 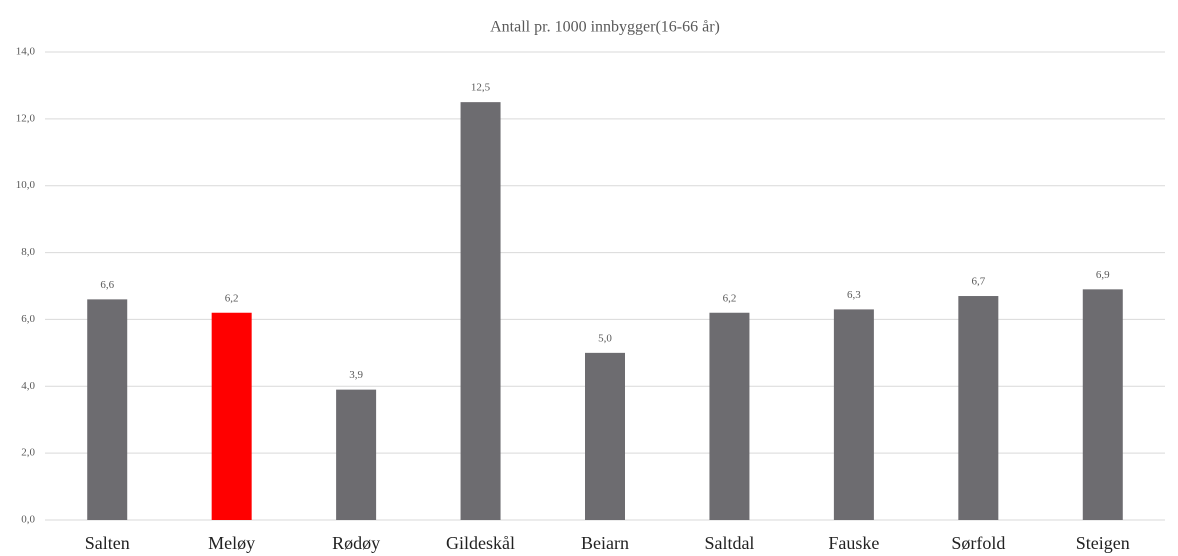 I want to click on y-tick-label: 0,0, so click(x=28, y=520).